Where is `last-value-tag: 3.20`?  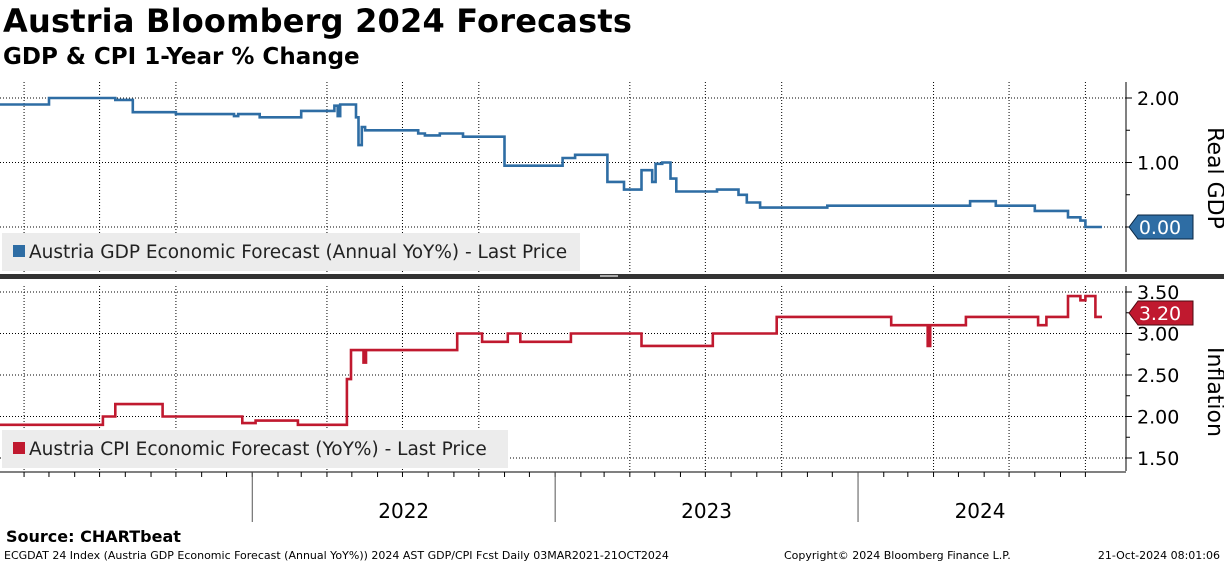 last-value-tag: 3.20 is located at coordinates (1161, 313).